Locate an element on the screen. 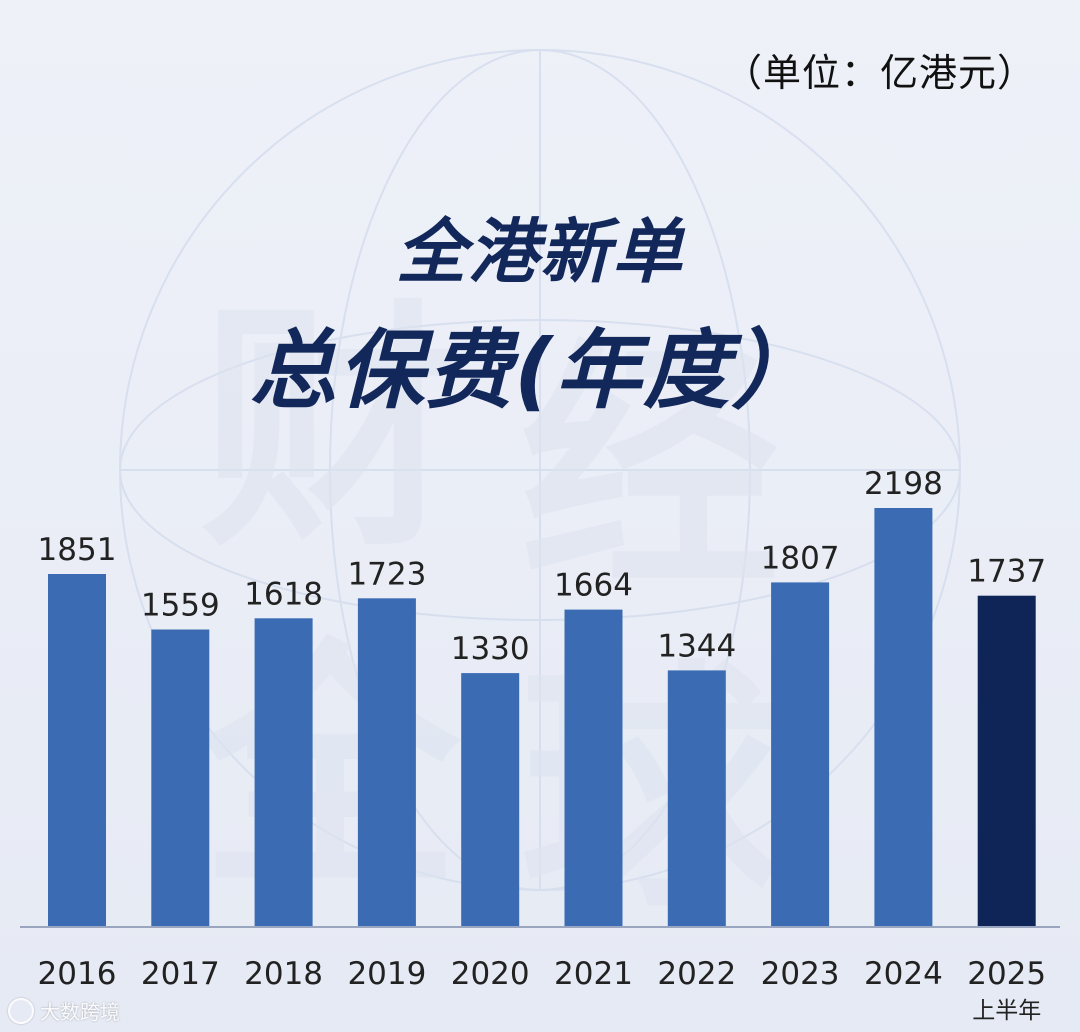 This screenshot has width=1080, height=1032. x-tick-label-2018: 2018 is located at coordinates (283, 974).